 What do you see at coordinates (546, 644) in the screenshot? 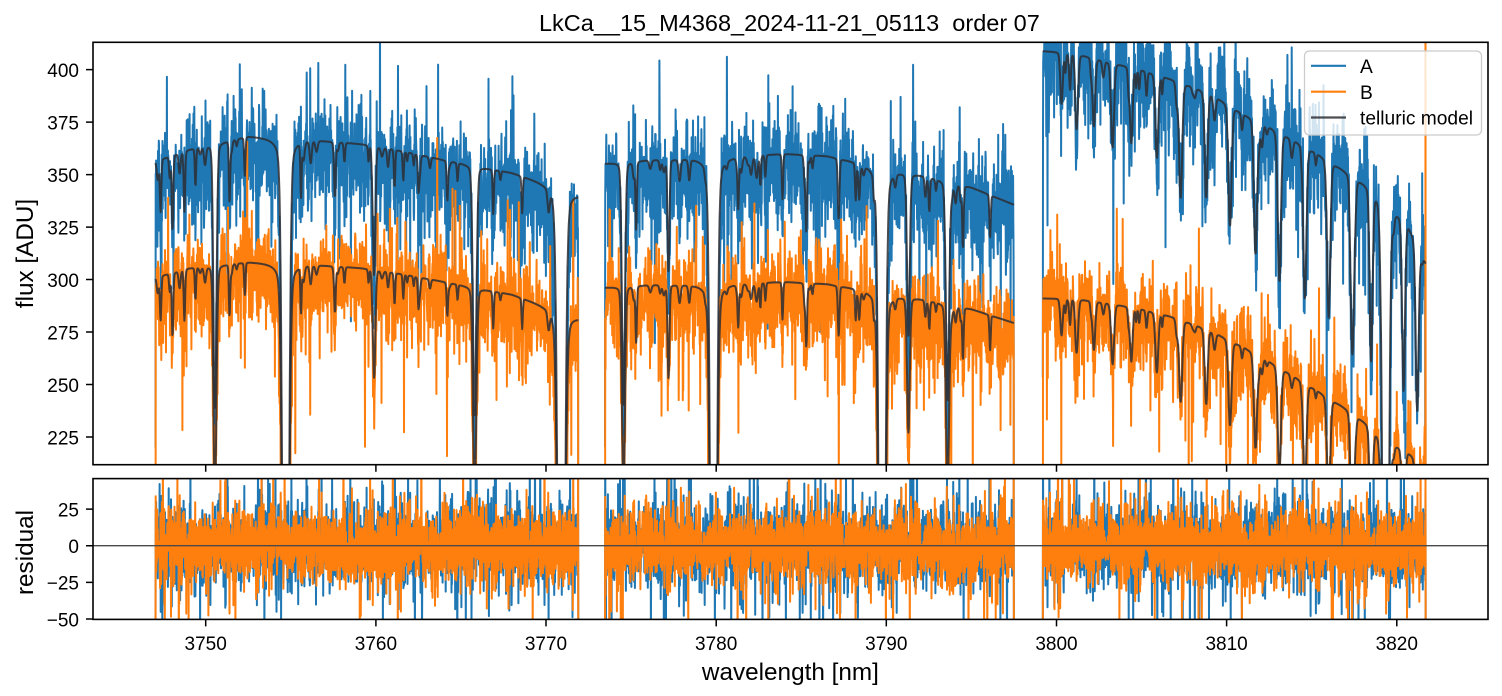
I see `svg-text: 3770` at bounding box center [546, 644].